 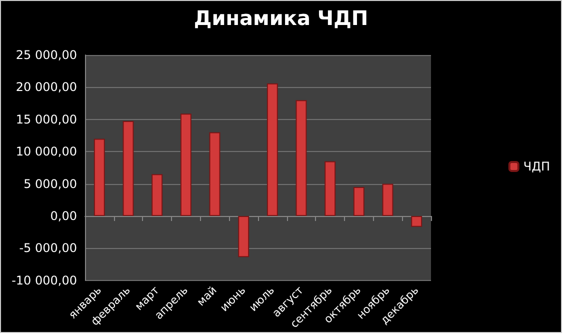 What do you see at coordinates (281, 18) in the screenshot?
I see `chart-title: Динамика ЧДП` at bounding box center [281, 18].